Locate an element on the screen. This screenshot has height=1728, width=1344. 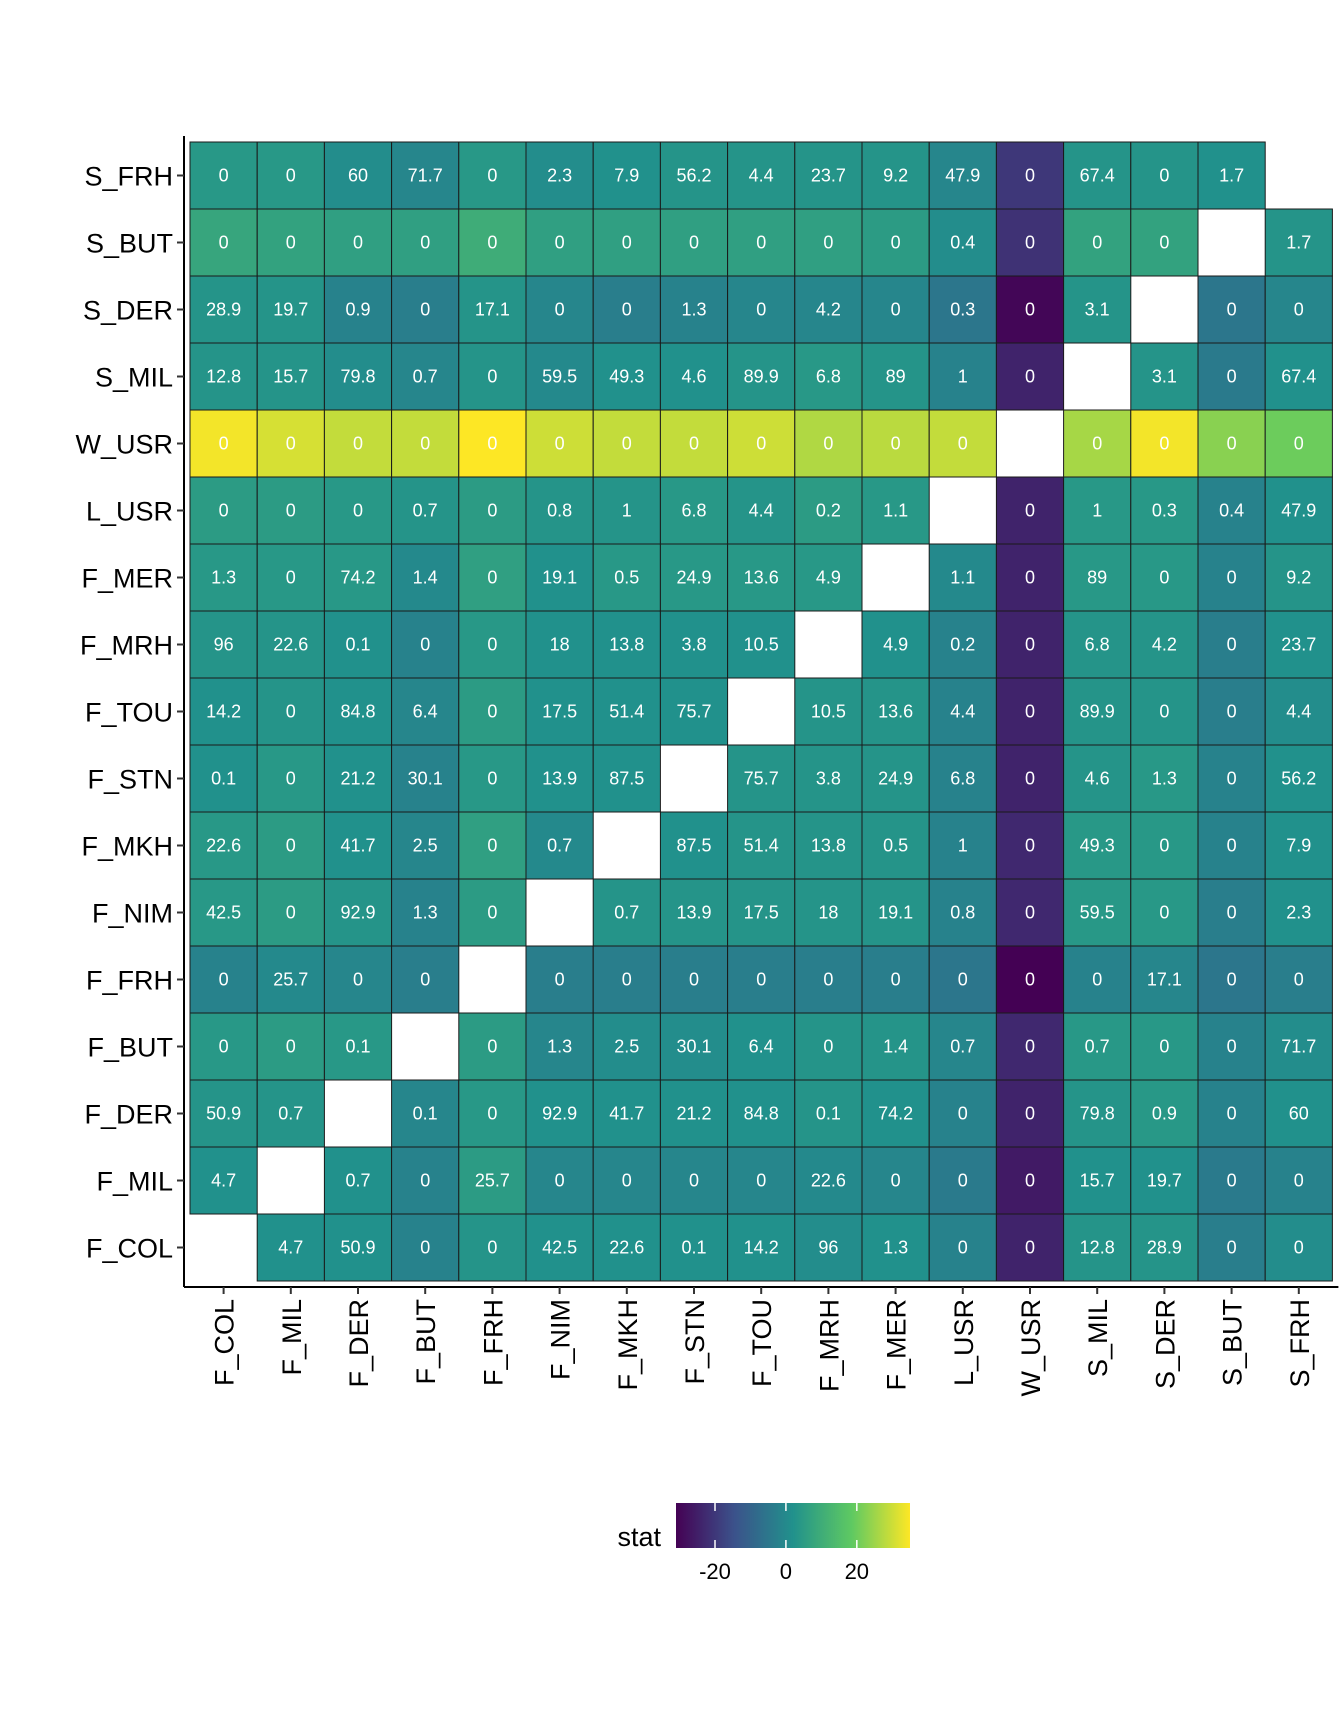
cell-value-label: 50.9 is located at coordinates (223, 1114).